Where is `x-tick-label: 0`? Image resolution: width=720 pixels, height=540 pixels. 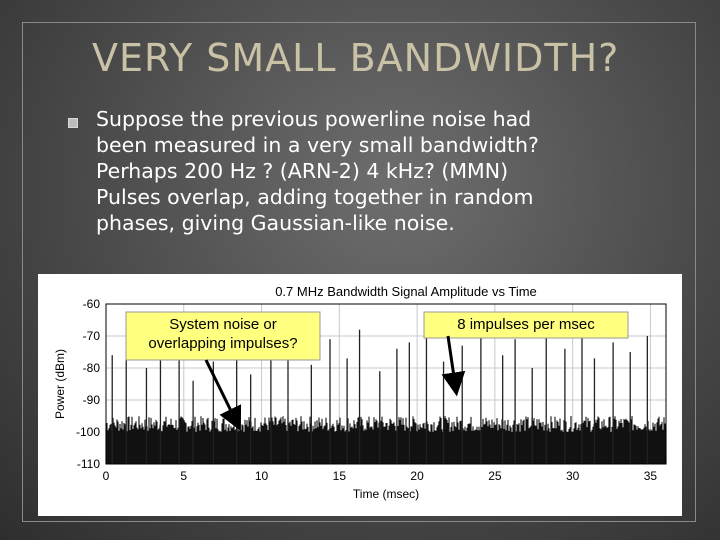 x-tick-label: 0 is located at coordinates (106, 476).